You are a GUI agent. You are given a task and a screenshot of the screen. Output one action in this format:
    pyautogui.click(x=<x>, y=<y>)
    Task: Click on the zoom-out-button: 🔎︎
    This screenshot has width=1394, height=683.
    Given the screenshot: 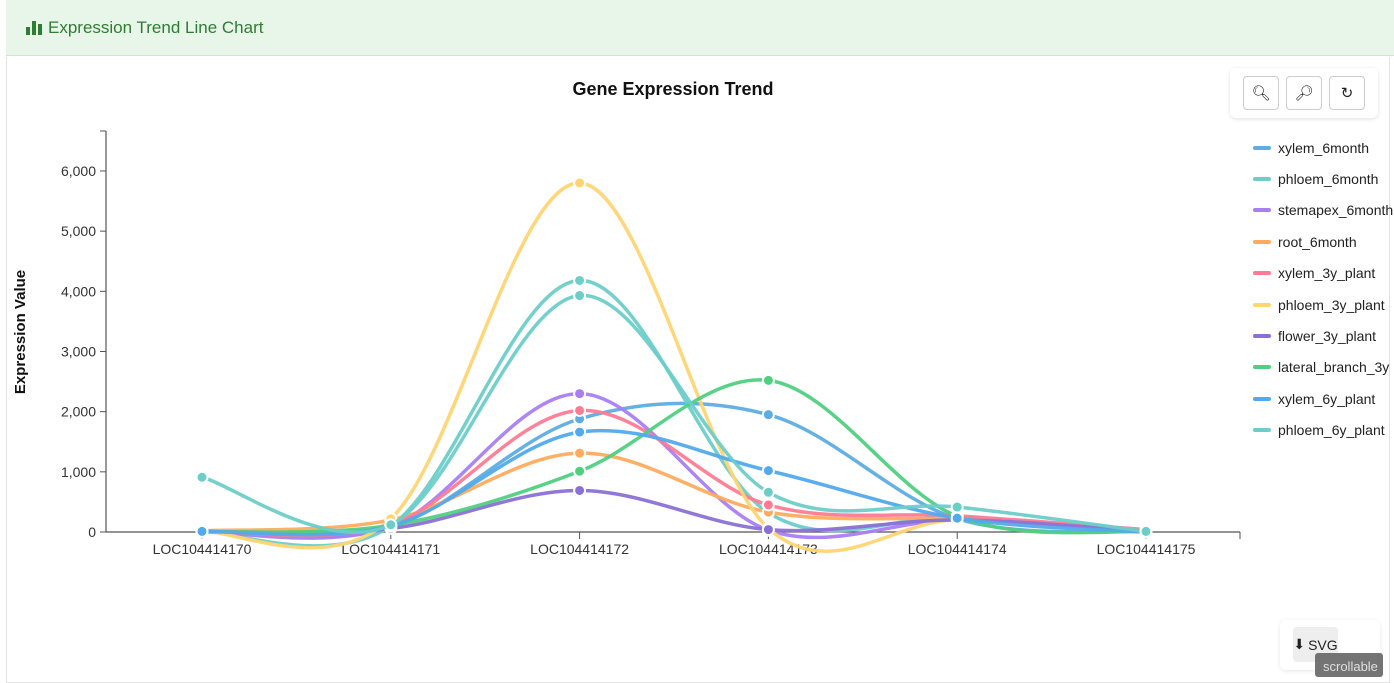 What is the action you would take?
    pyautogui.click(x=1304, y=93)
    